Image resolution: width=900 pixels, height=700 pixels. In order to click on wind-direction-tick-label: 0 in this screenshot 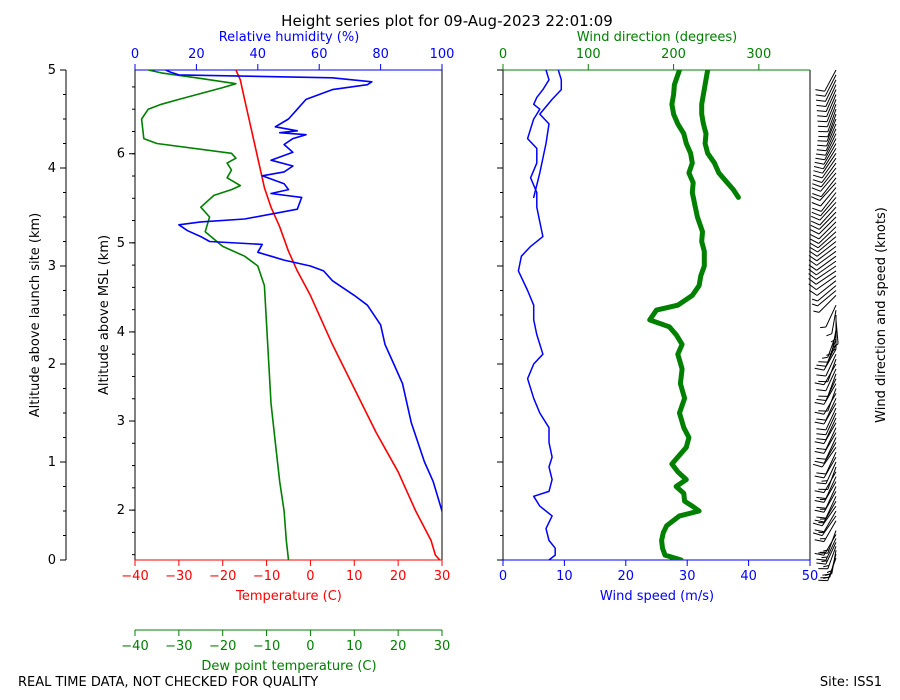, I will do `click(503, 54)`.